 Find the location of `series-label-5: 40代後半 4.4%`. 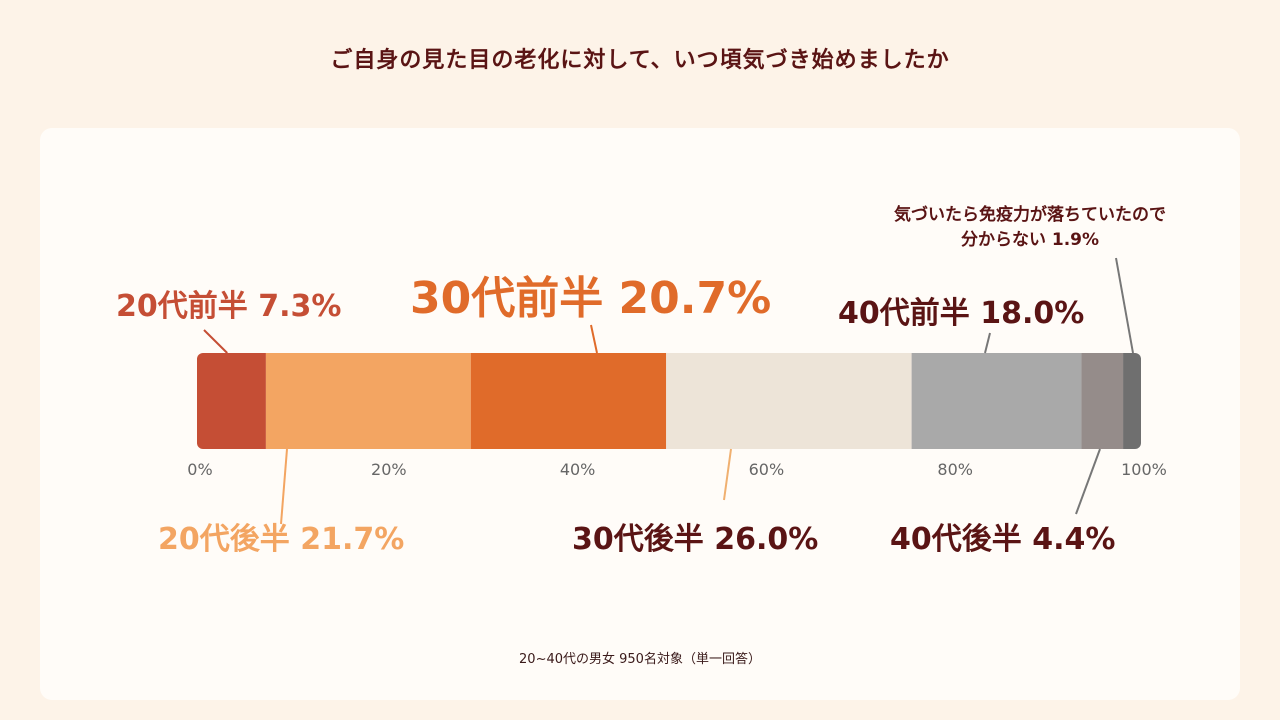

series-label-5: 40代後半 4.4% is located at coordinates (1002, 539).